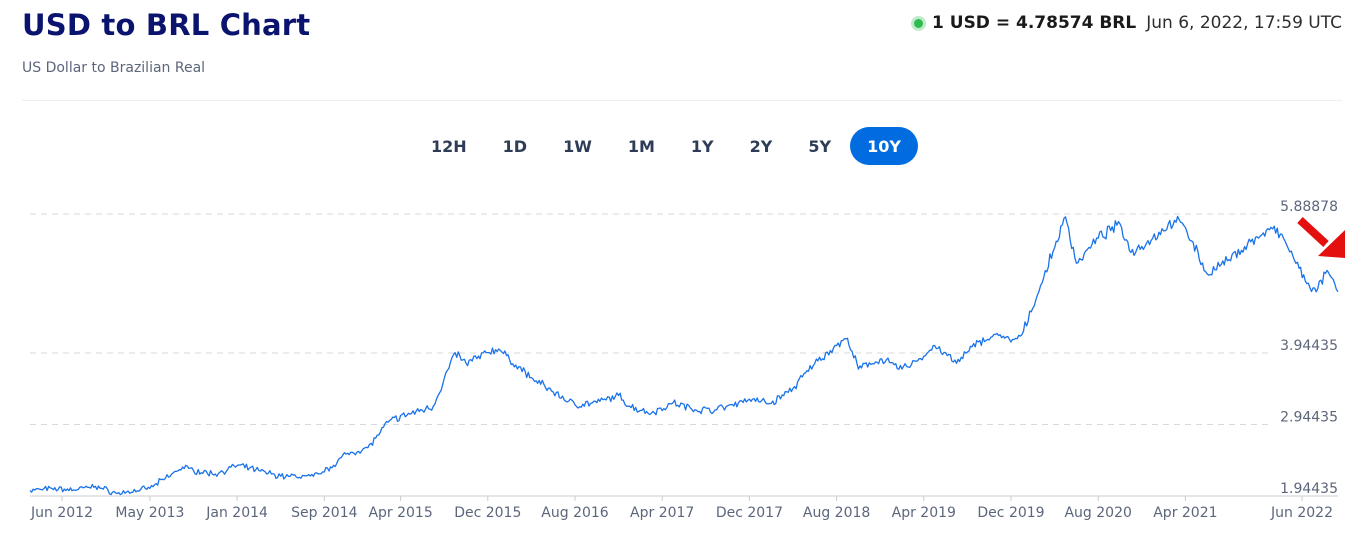 The height and width of the screenshot is (549, 1360). I want to click on tab-1y: 1Y, so click(702, 146).